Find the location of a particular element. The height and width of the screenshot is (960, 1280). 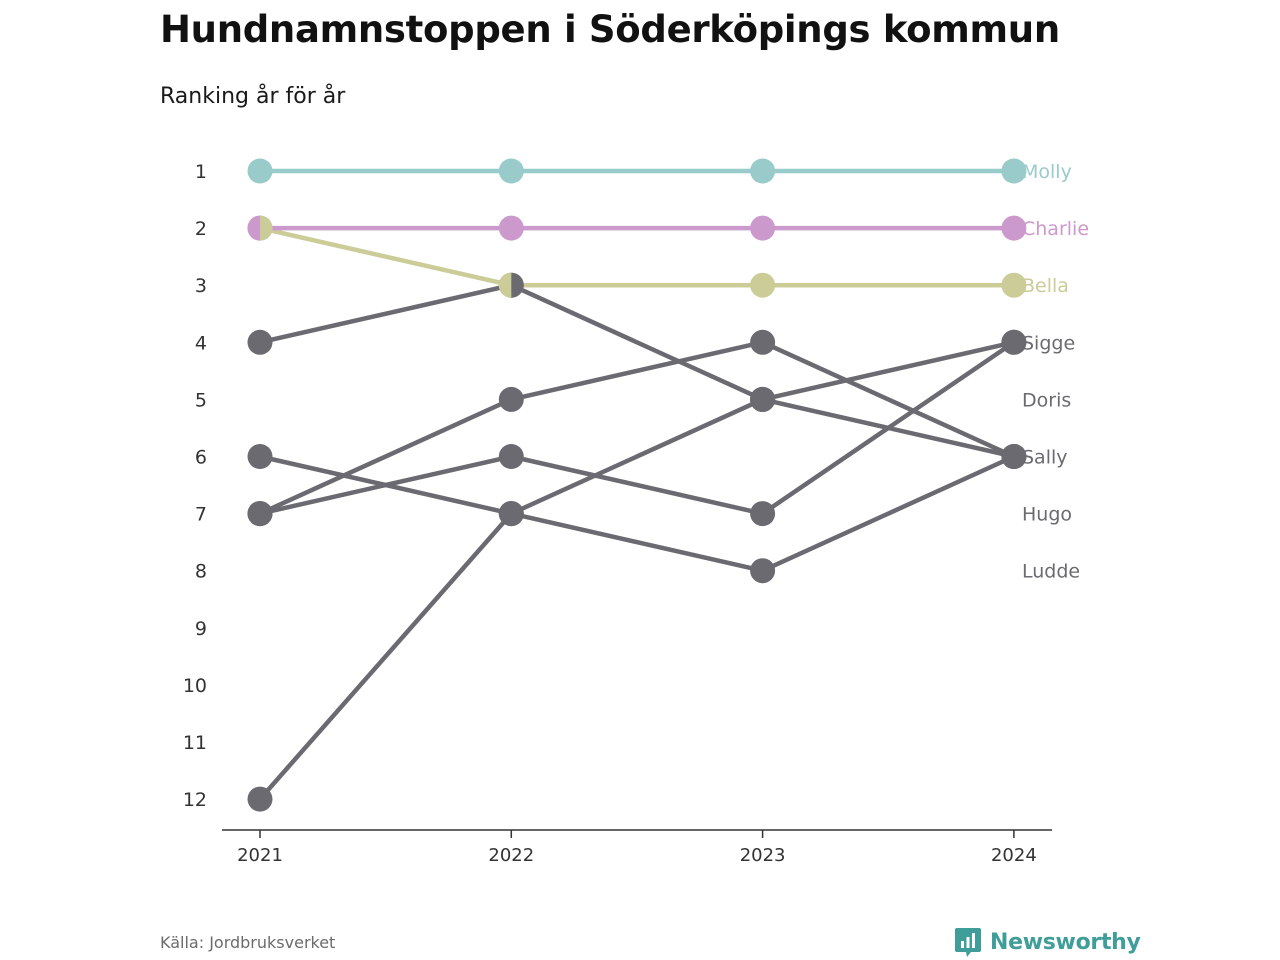

chart-title: Hundnamnstoppen i Söderköpings kommun is located at coordinates (610, 29).